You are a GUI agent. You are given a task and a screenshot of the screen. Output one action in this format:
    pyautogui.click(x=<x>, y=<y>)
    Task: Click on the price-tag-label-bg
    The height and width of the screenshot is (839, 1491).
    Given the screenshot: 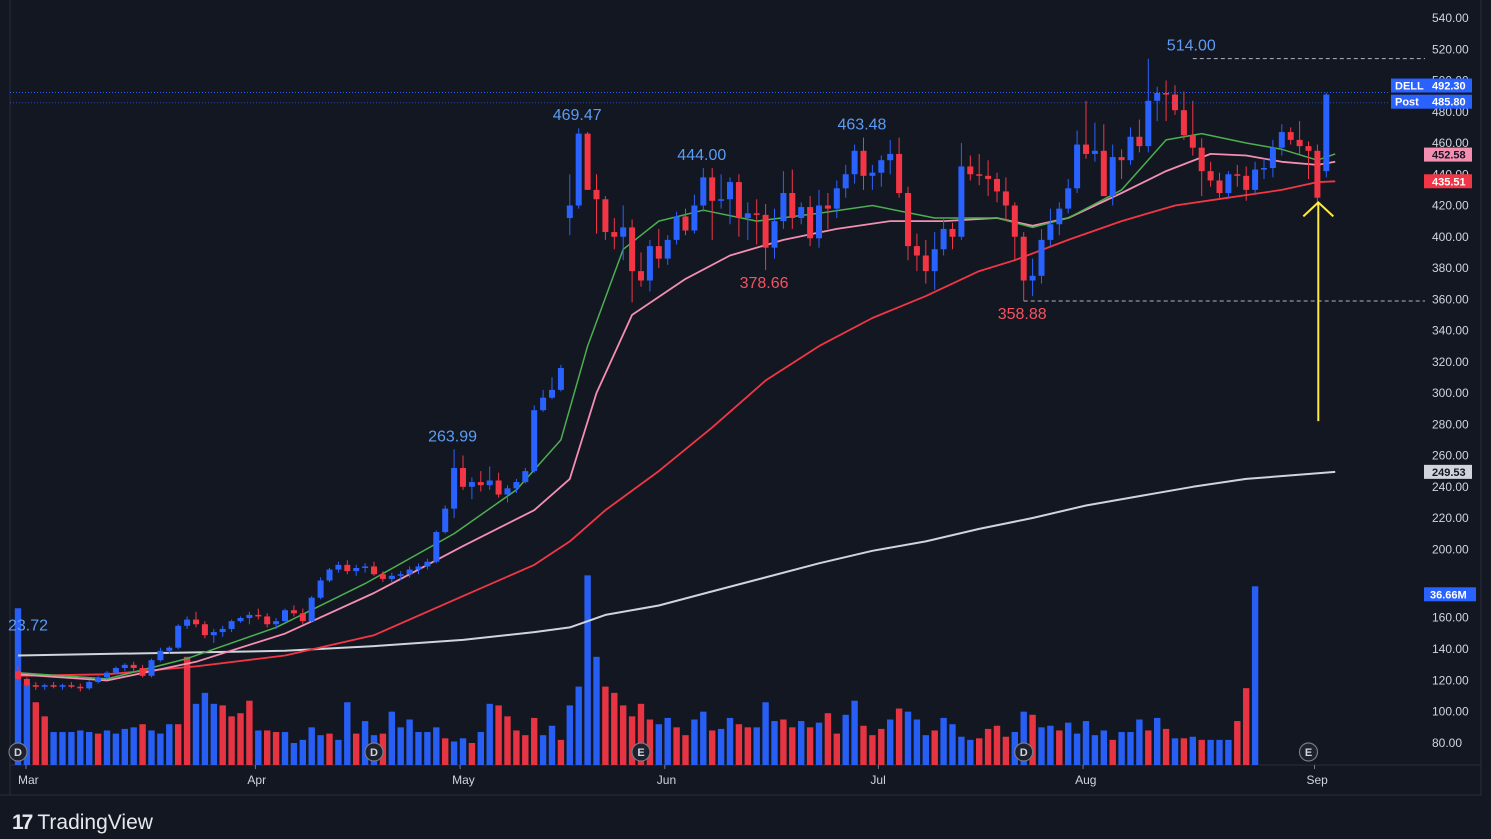 What is the action you would take?
    pyautogui.click(x=1407, y=85)
    